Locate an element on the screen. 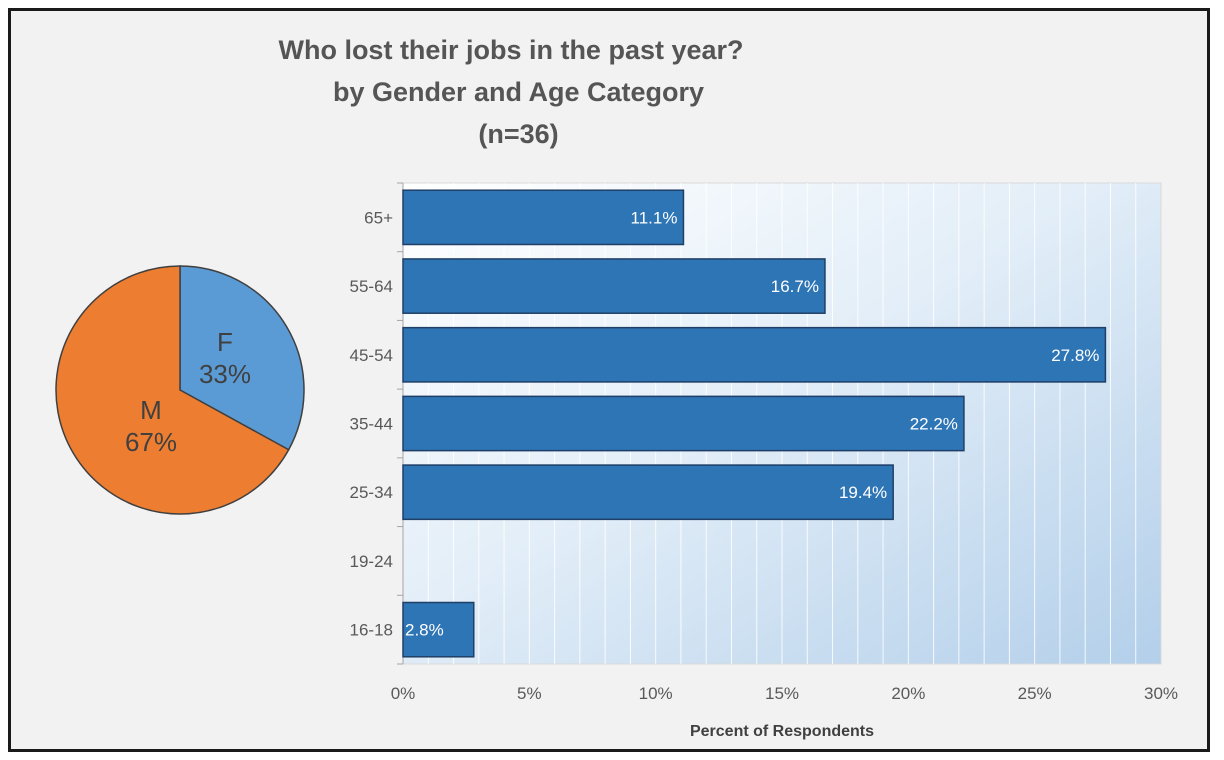 Image resolution: width=1224 pixels, height=760 pixels. y-tick-label: 35-44 is located at coordinates (371, 424).